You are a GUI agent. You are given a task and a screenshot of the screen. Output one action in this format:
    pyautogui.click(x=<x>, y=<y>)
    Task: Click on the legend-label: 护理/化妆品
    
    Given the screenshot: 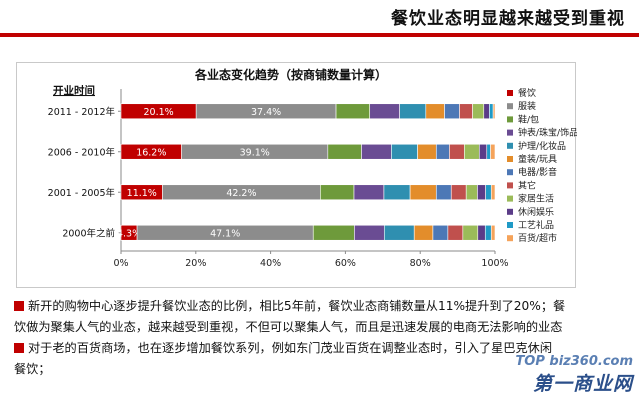 What is the action you would take?
    pyautogui.click(x=542, y=146)
    